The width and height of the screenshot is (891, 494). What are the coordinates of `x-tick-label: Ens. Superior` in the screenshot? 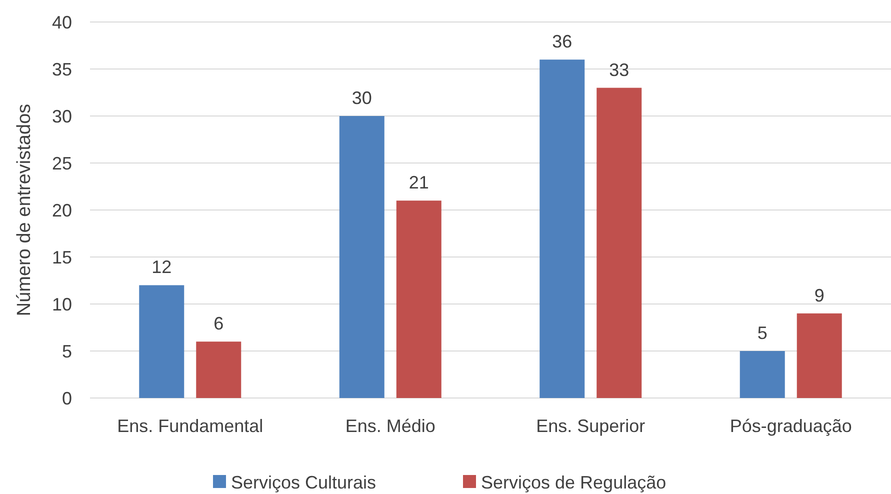 It's located at (591, 426).